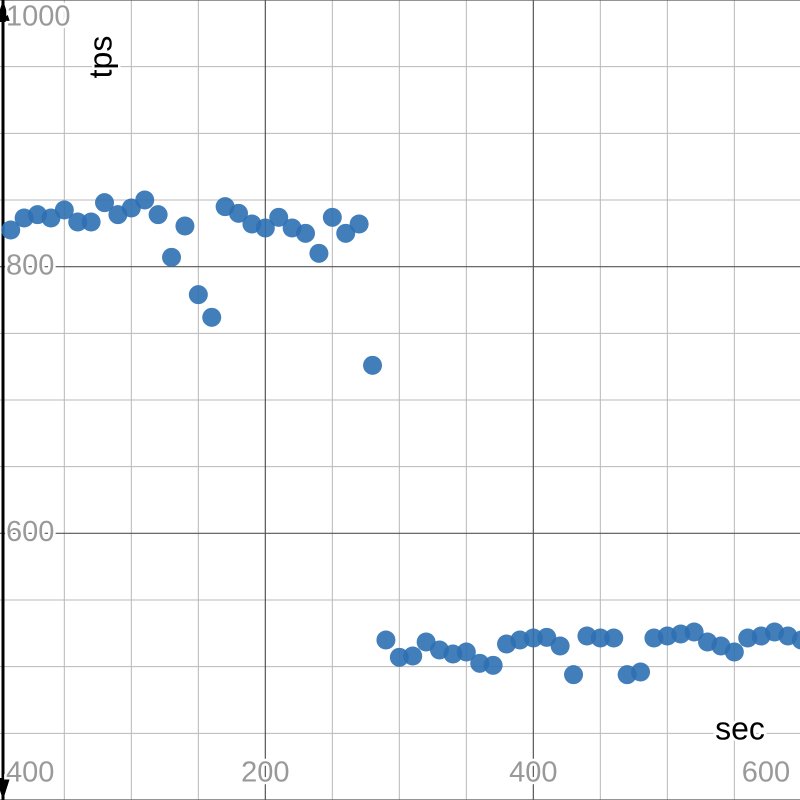  What do you see at coordinates (100, 57) in the screenshot?
I see `y-axis-label: tps` at bounding box center [100, 57].